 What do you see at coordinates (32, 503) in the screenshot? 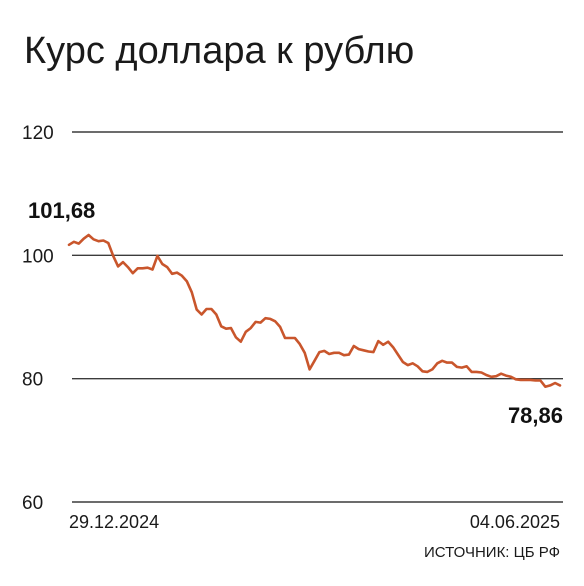
I see `y-tick-label-60: 60` at bounding box center [32, 503].